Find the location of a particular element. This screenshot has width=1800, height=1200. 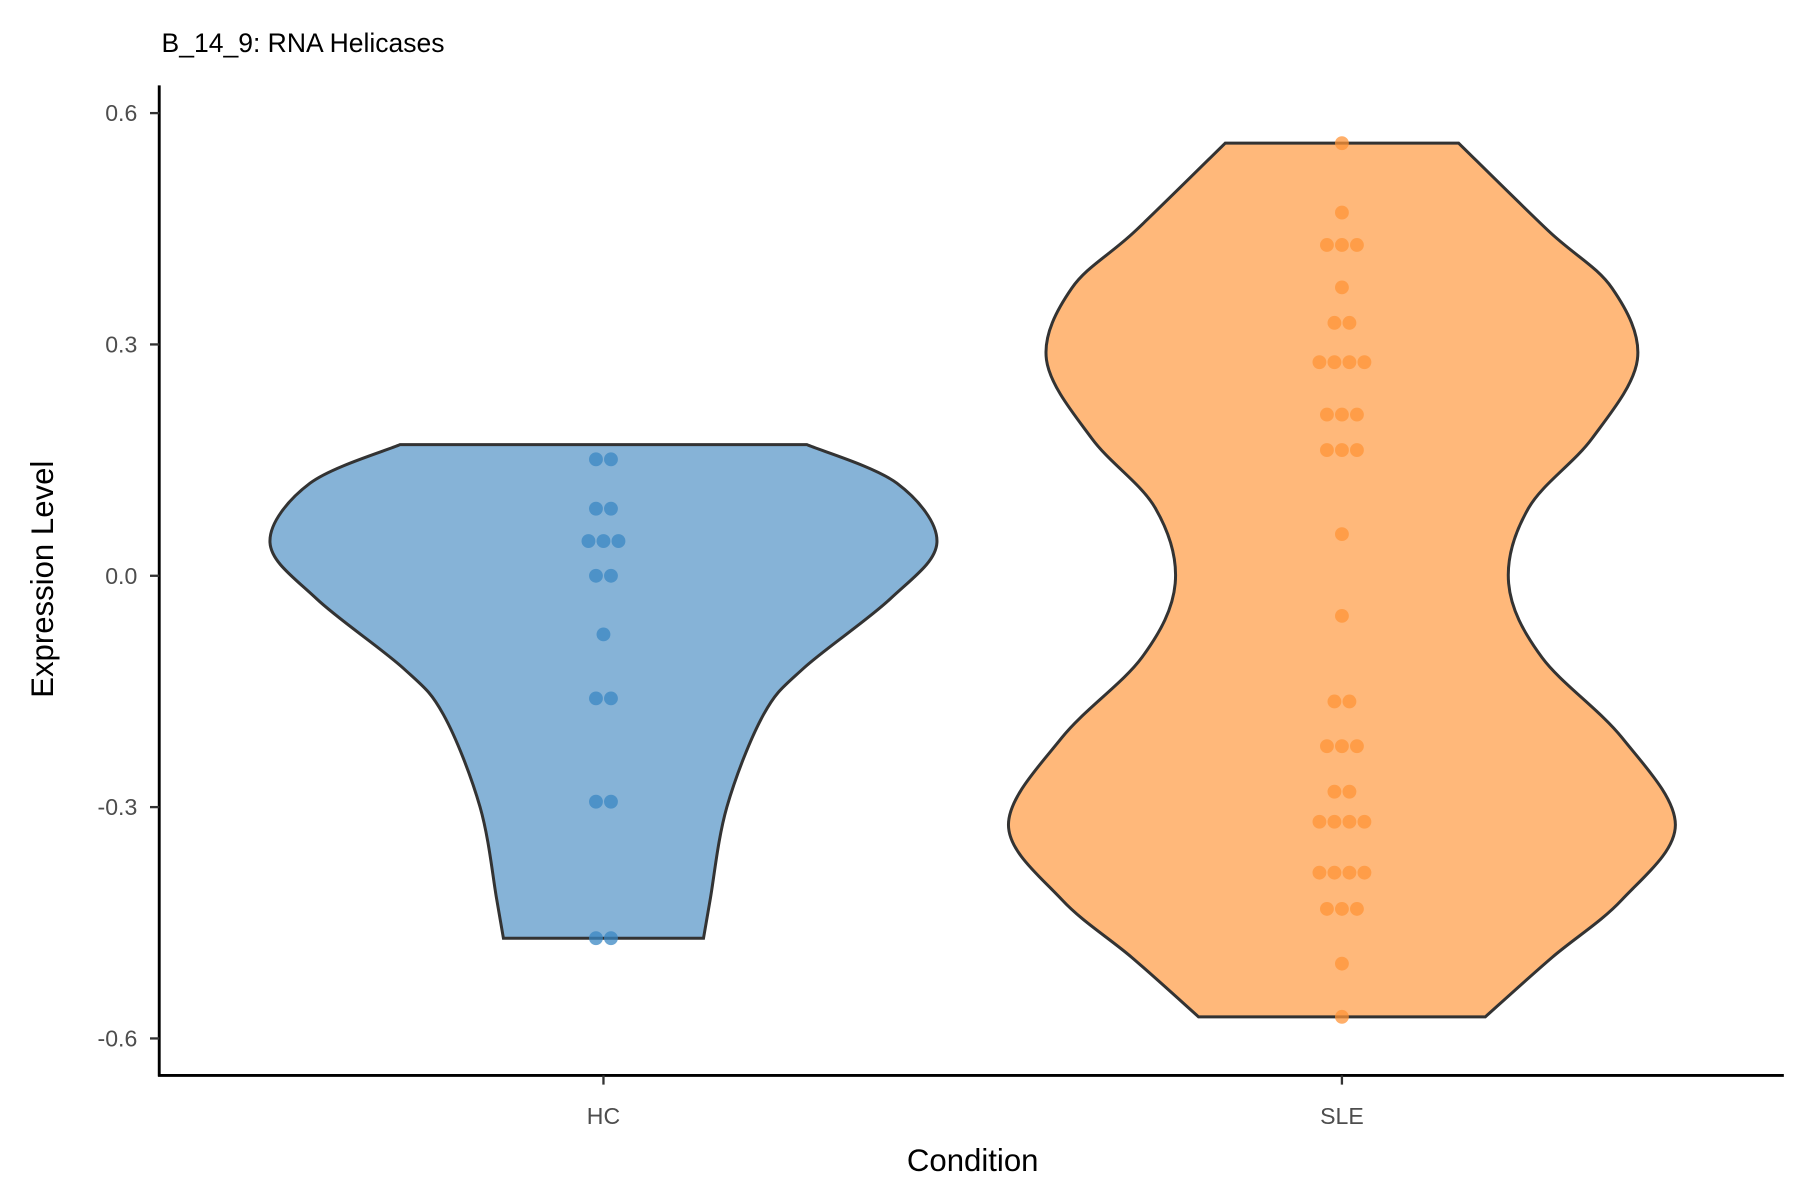

chart-title: B_14_9: RNA Helicases is located at coordinates (303, 43).